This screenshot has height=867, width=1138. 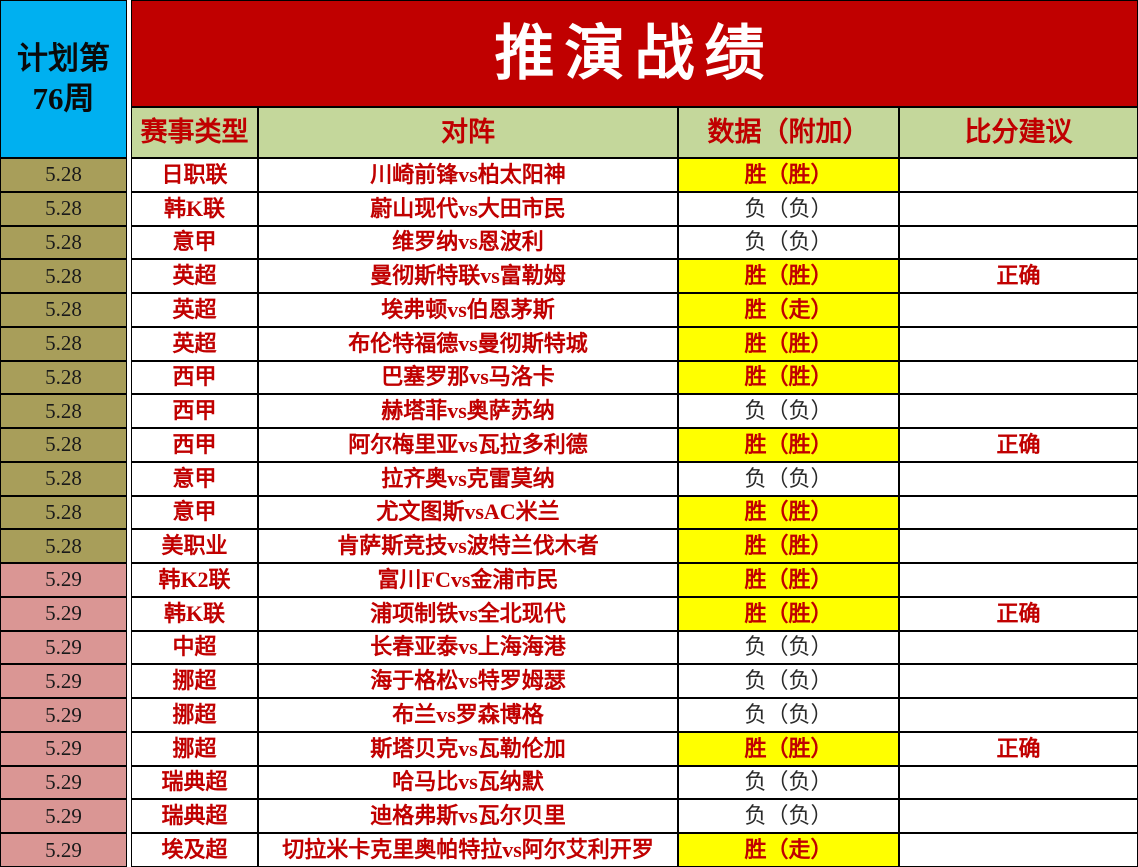 I want to click on match-cell: 切拉米卡克里奥帕特拉vs阿尔艾利开罗, so click(x=468, y=850).